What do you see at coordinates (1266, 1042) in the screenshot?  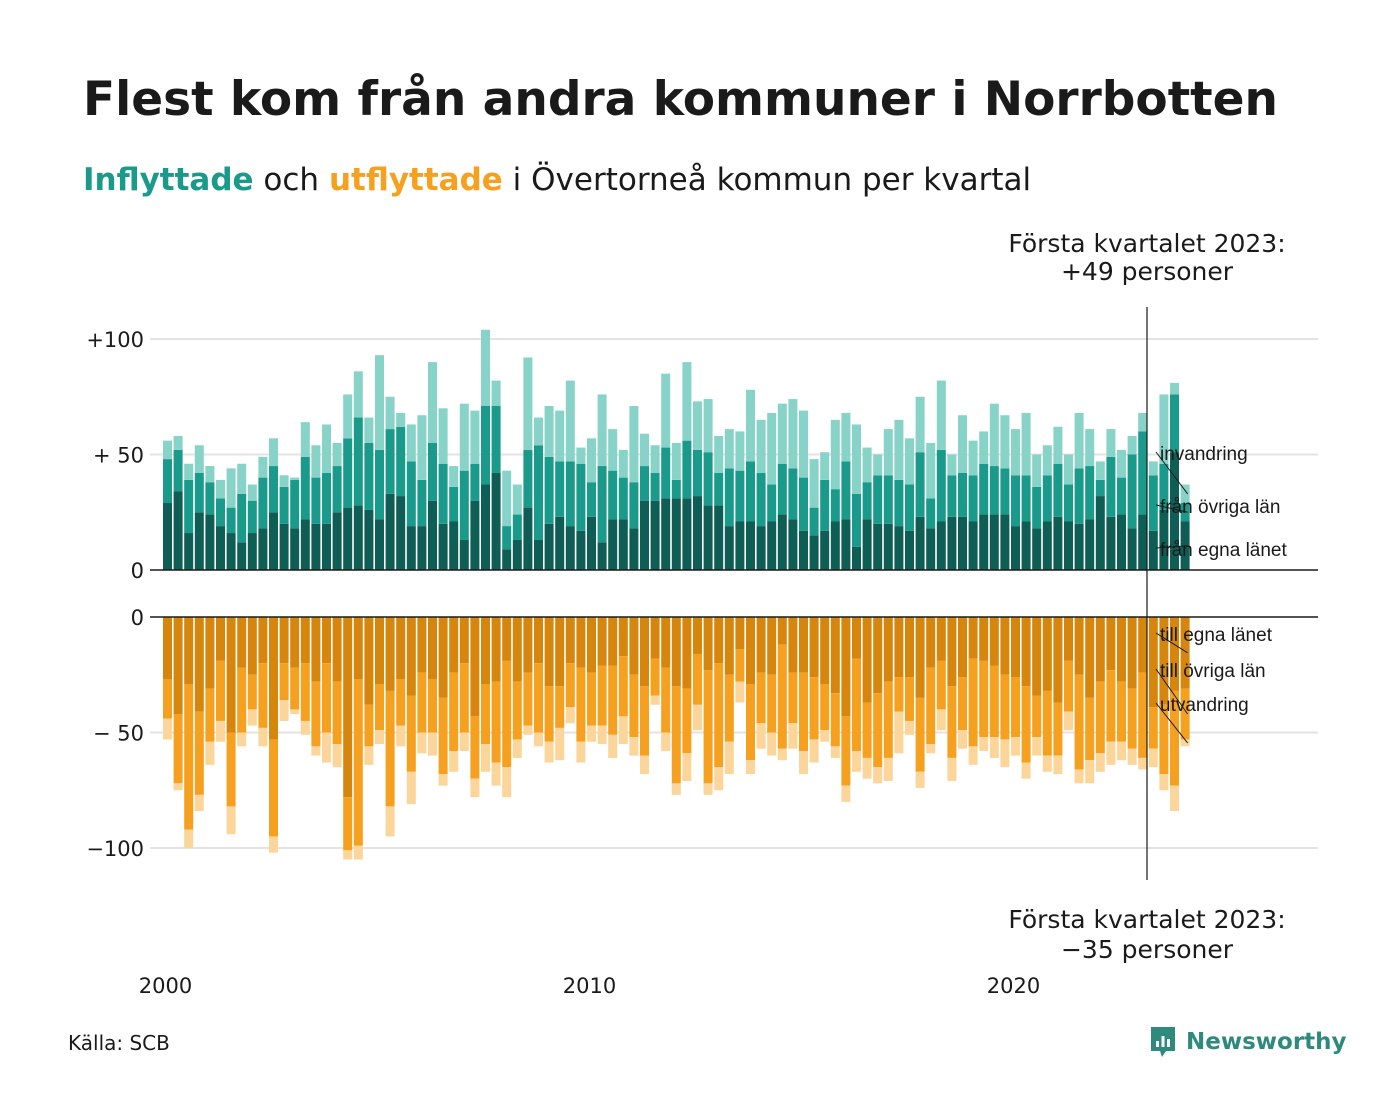 I see `brand-name: Newsworthy` at bounding box center [1266, 1042].